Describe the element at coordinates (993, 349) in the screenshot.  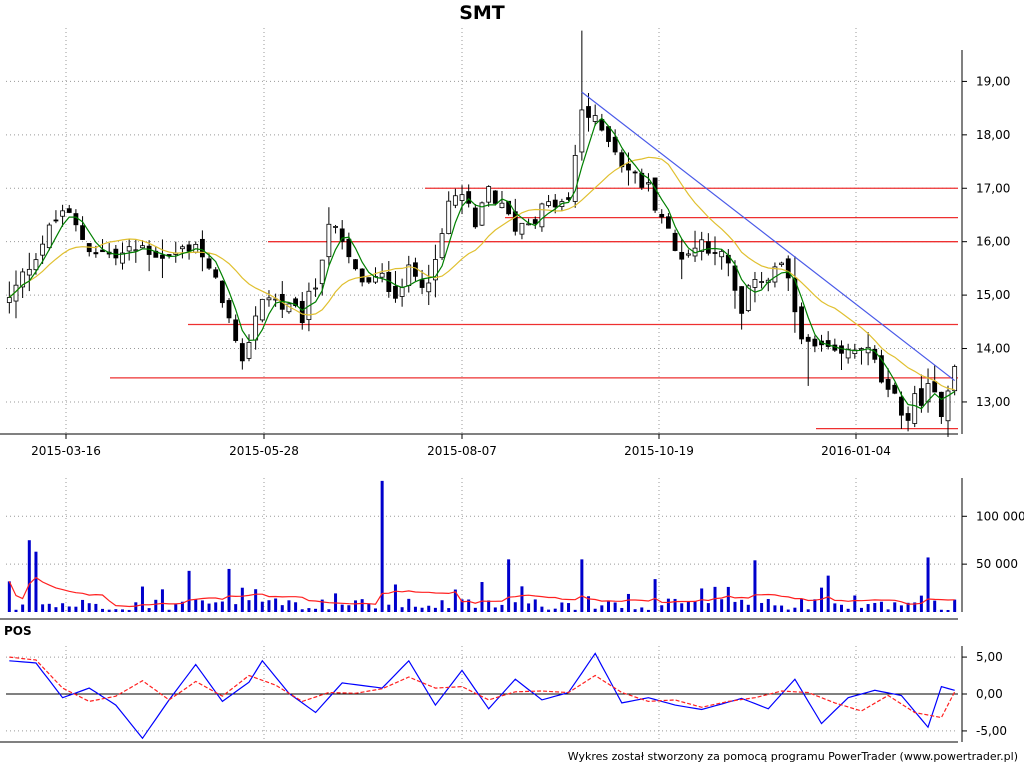
I see `y-tick-label: 14,00` at that location.